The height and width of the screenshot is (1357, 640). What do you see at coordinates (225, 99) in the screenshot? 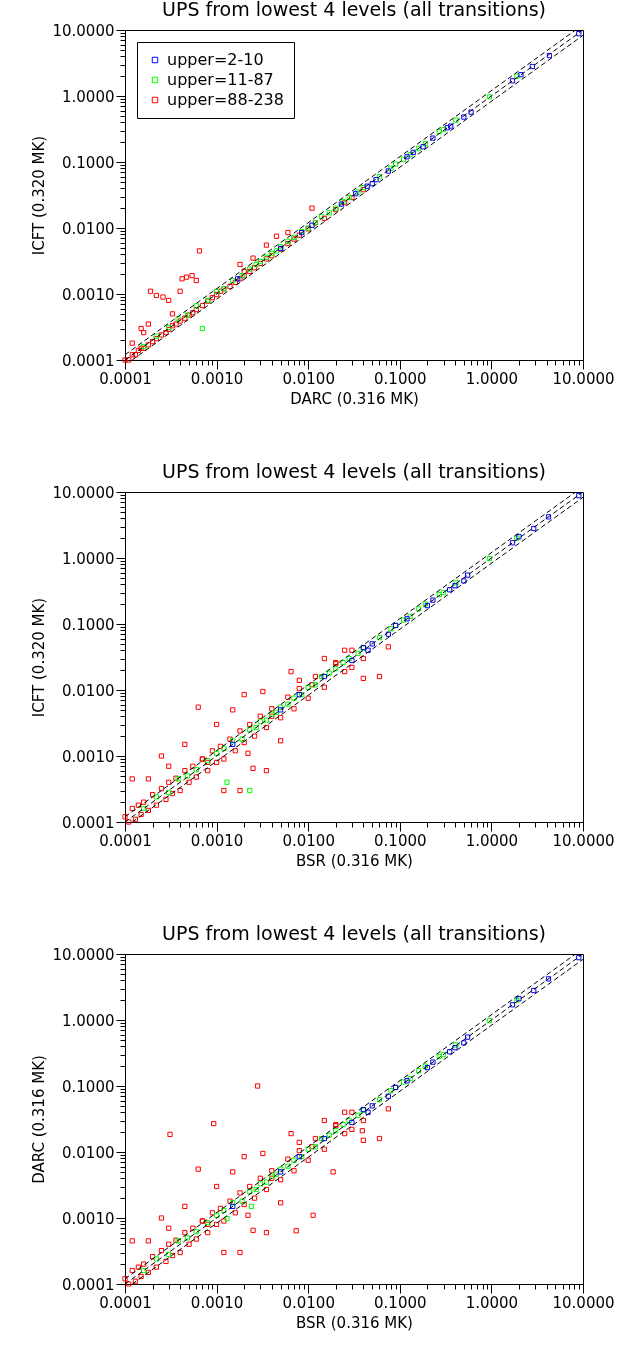
I see `legend-label: upper=88-238` at bounding box center [225, 99].